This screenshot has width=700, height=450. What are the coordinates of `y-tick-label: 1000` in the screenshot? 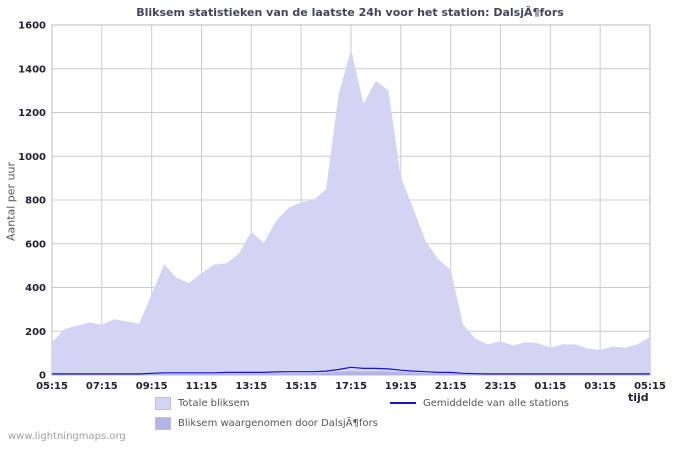 It's located at (32, 157).